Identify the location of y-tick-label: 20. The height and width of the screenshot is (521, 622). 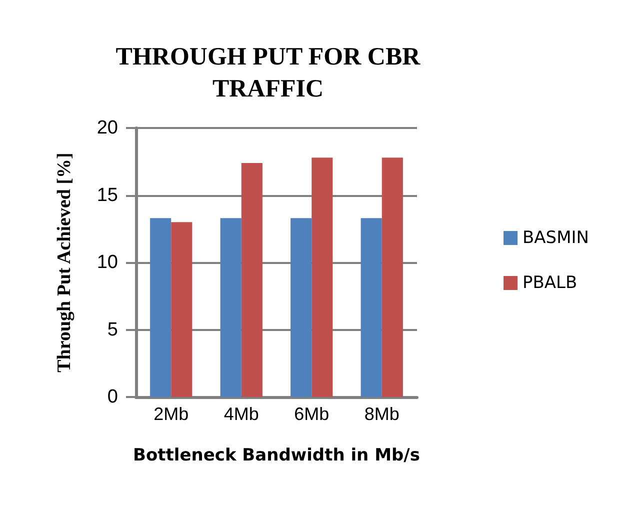
(107, 128).